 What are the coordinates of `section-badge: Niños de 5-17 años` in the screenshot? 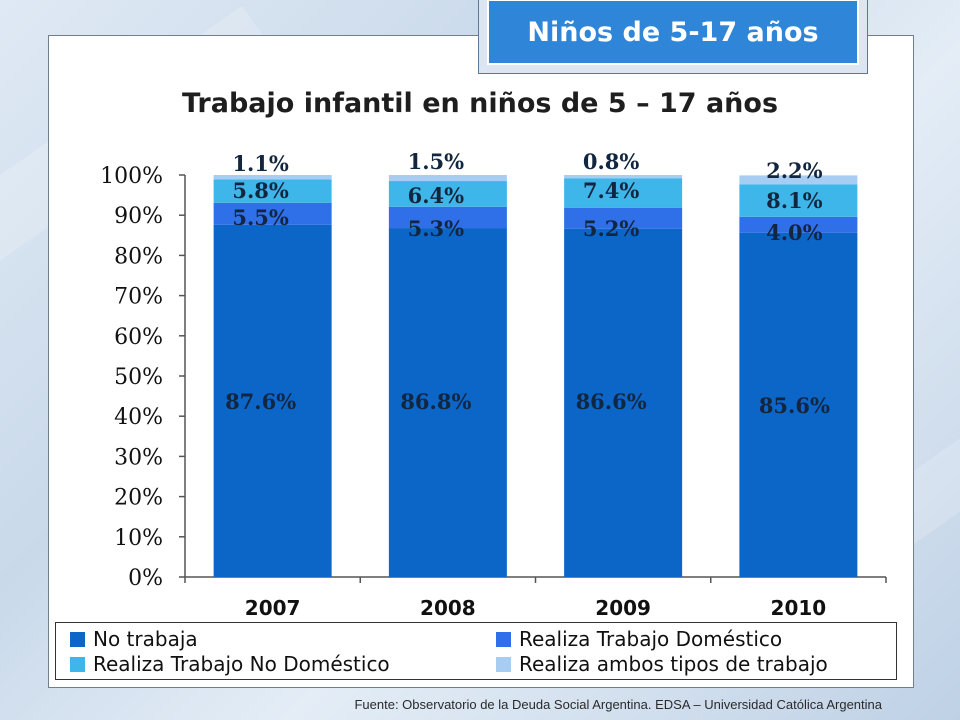 It's located at (673, 37).